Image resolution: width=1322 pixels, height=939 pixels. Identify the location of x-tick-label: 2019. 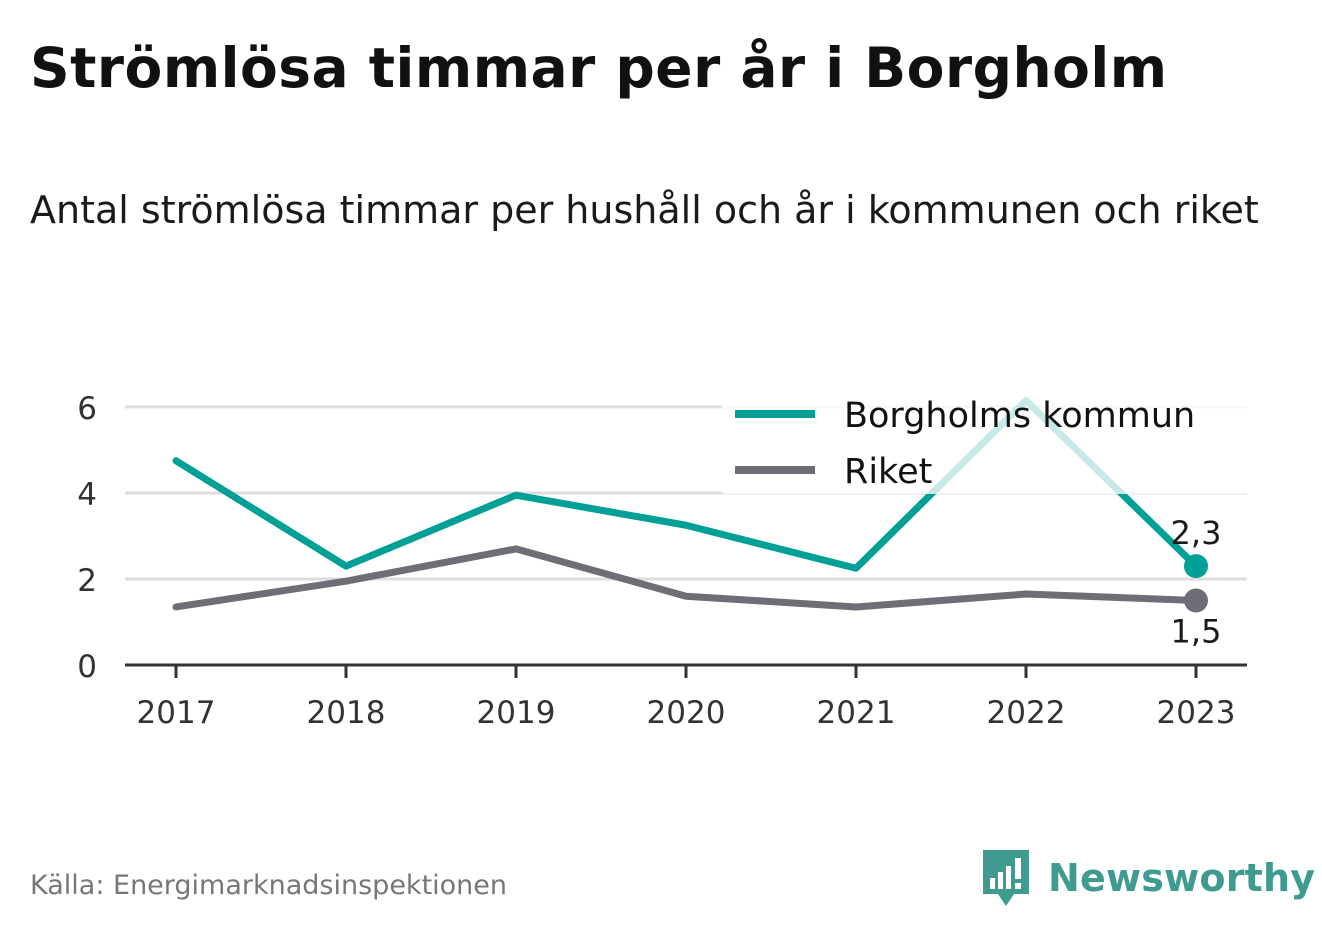
(516, 713).